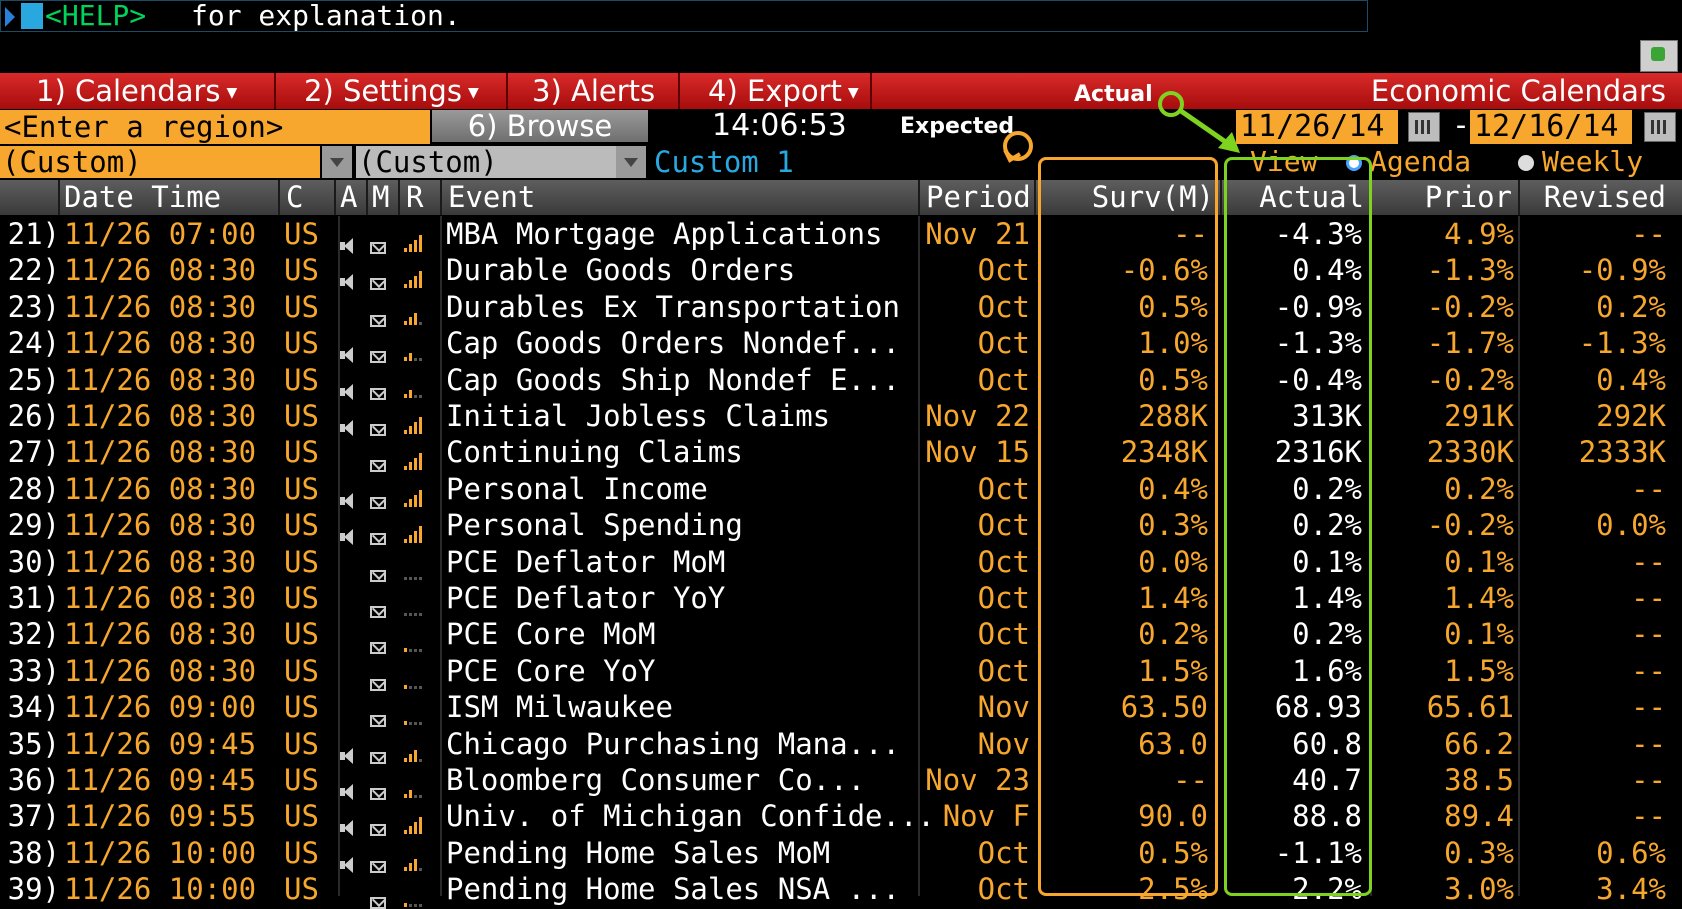 This screenshot has width=1682, height=909. I want to click on row-event: PCE Deflator MoM, so click(586, 561).